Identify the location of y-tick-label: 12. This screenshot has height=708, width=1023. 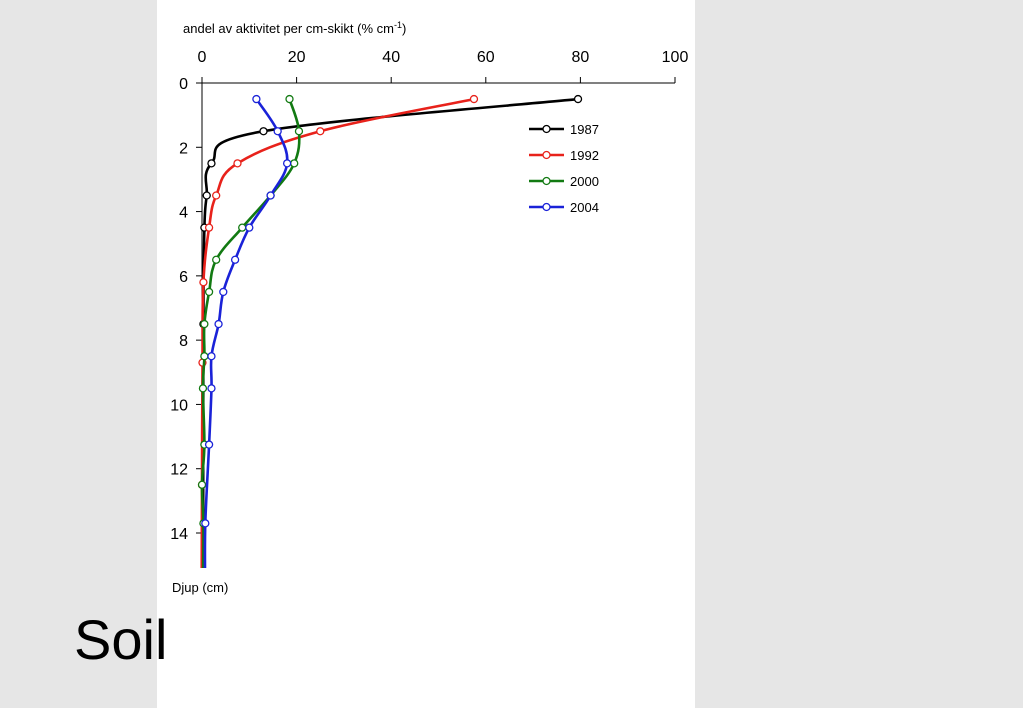
(179, 470).